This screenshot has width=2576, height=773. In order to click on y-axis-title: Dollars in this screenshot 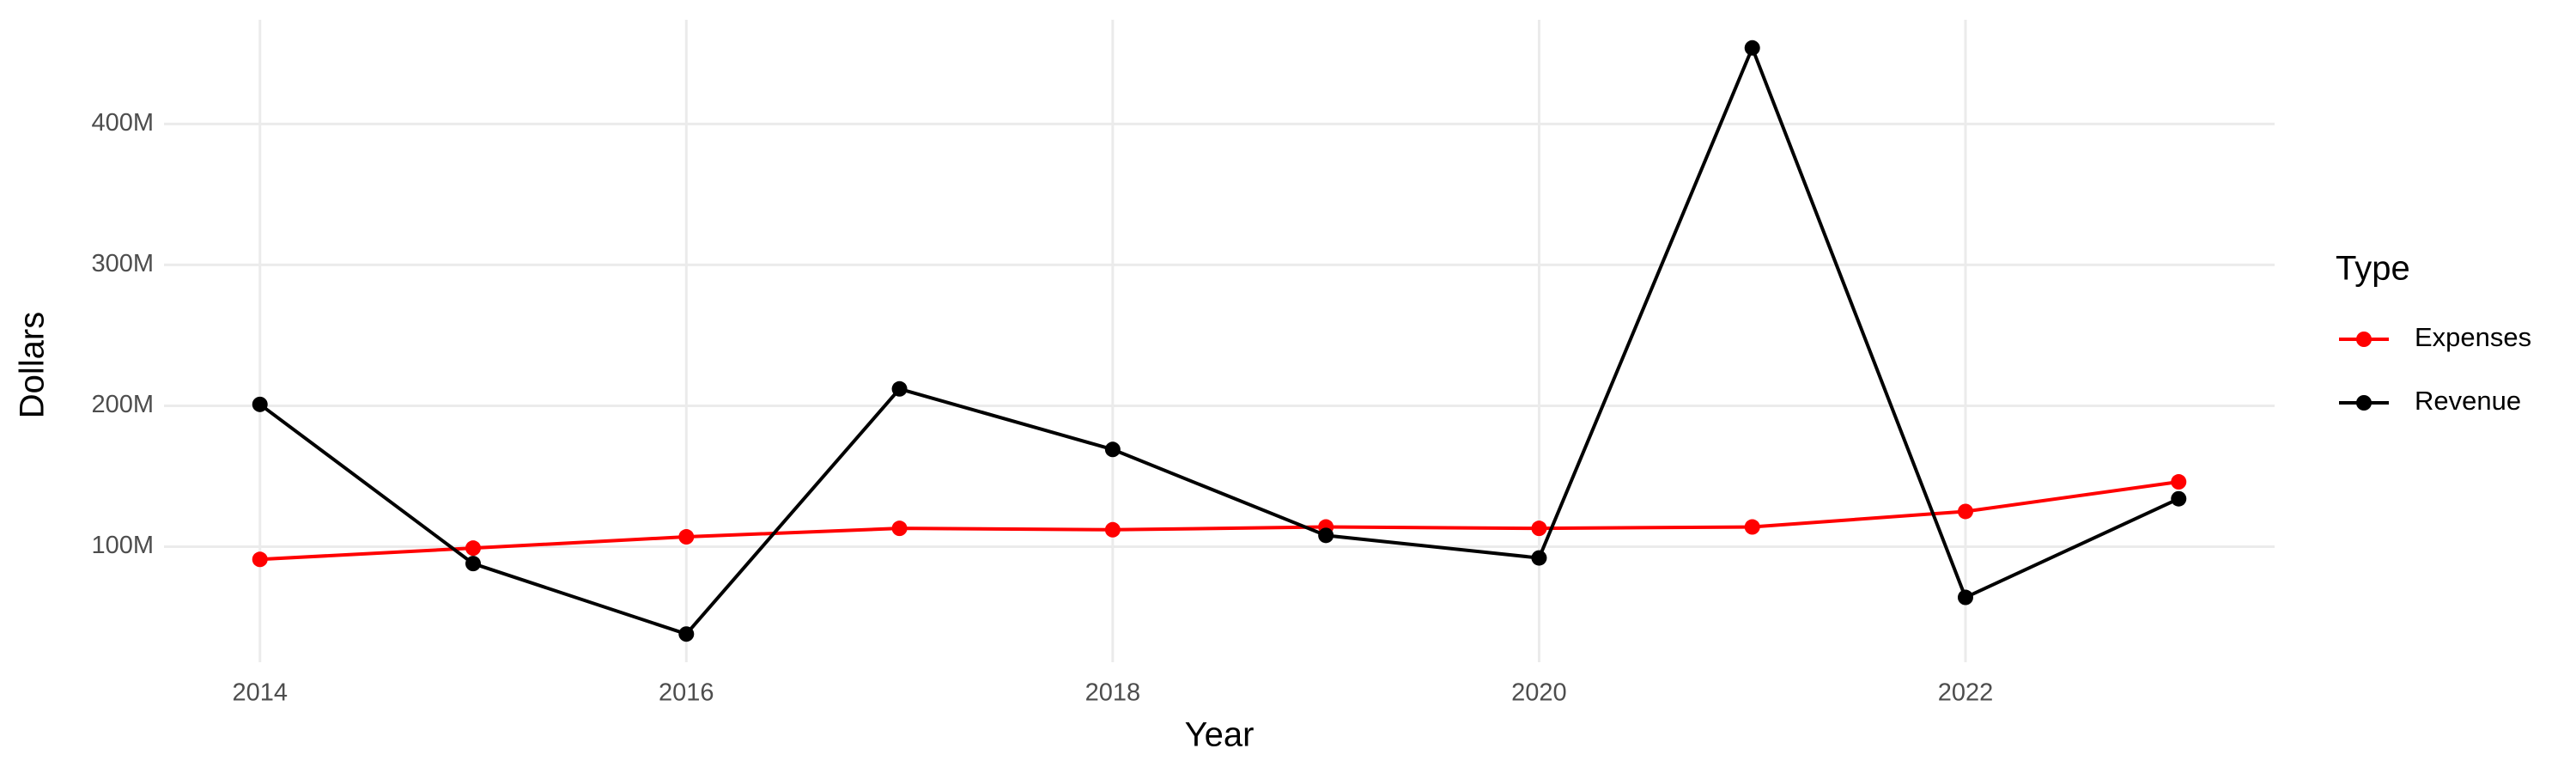, I will do `click(33, 365)`.